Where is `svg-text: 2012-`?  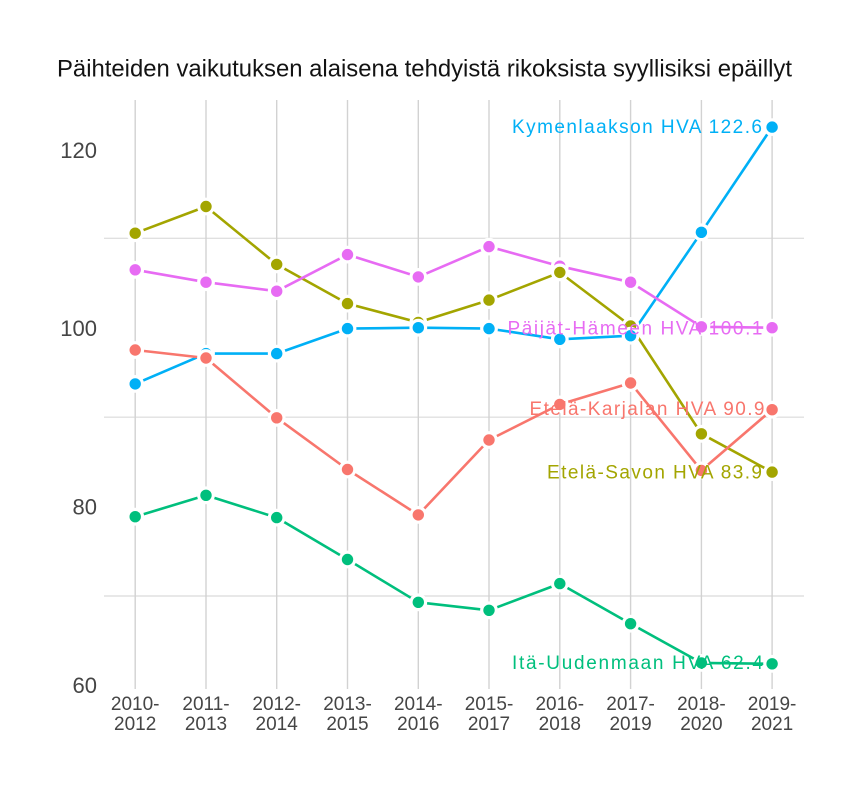 svg-text: 2012- is located at coordinates (276, 704).